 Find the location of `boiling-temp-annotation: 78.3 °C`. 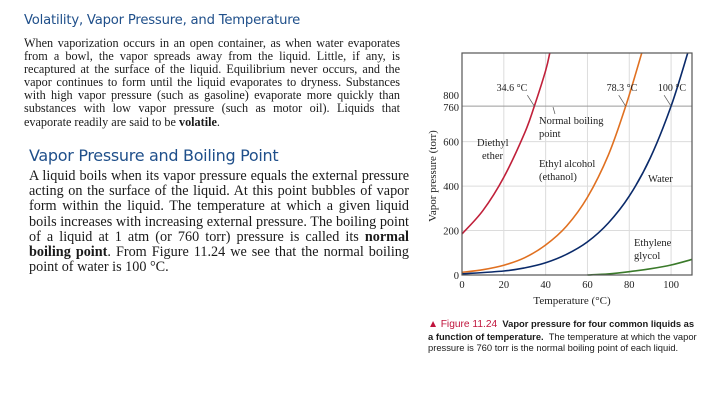

boiling-temp-annotation: 78.3 °C is located at coordinates (622, 88).